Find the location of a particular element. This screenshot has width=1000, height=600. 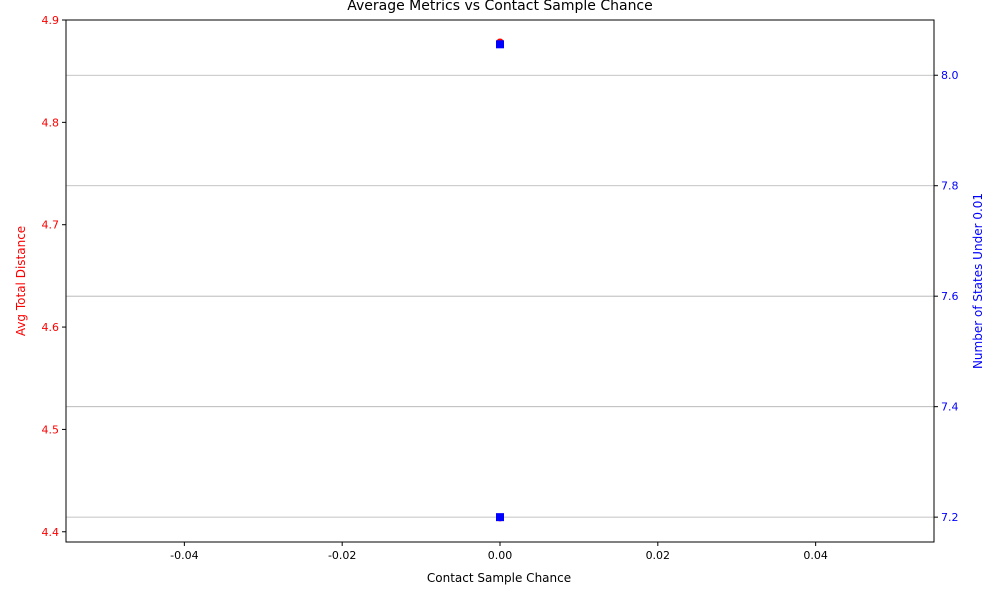

y-right-tick-label: 8.0 is located at coordinates (950, 75).